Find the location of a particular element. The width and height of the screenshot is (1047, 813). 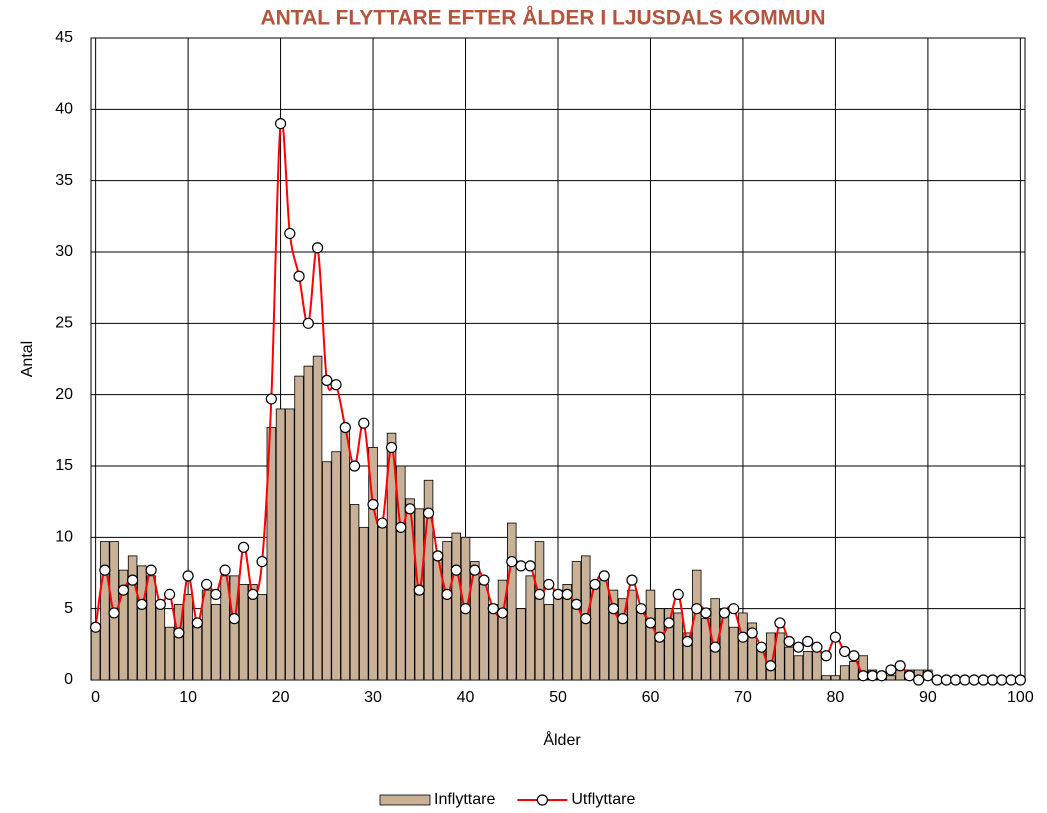

y-tick-label: 30 is located at coordinates (64, 251).